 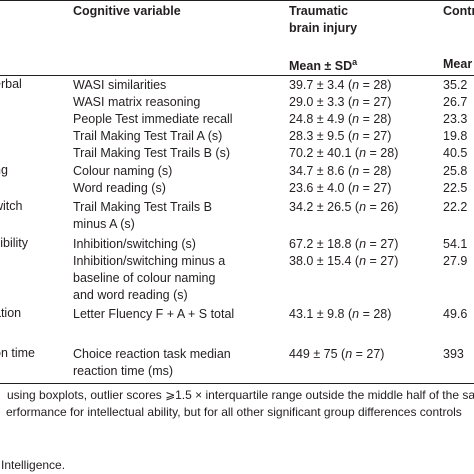 I want to click on domain-label: xibility, so click(x=14, y=243).